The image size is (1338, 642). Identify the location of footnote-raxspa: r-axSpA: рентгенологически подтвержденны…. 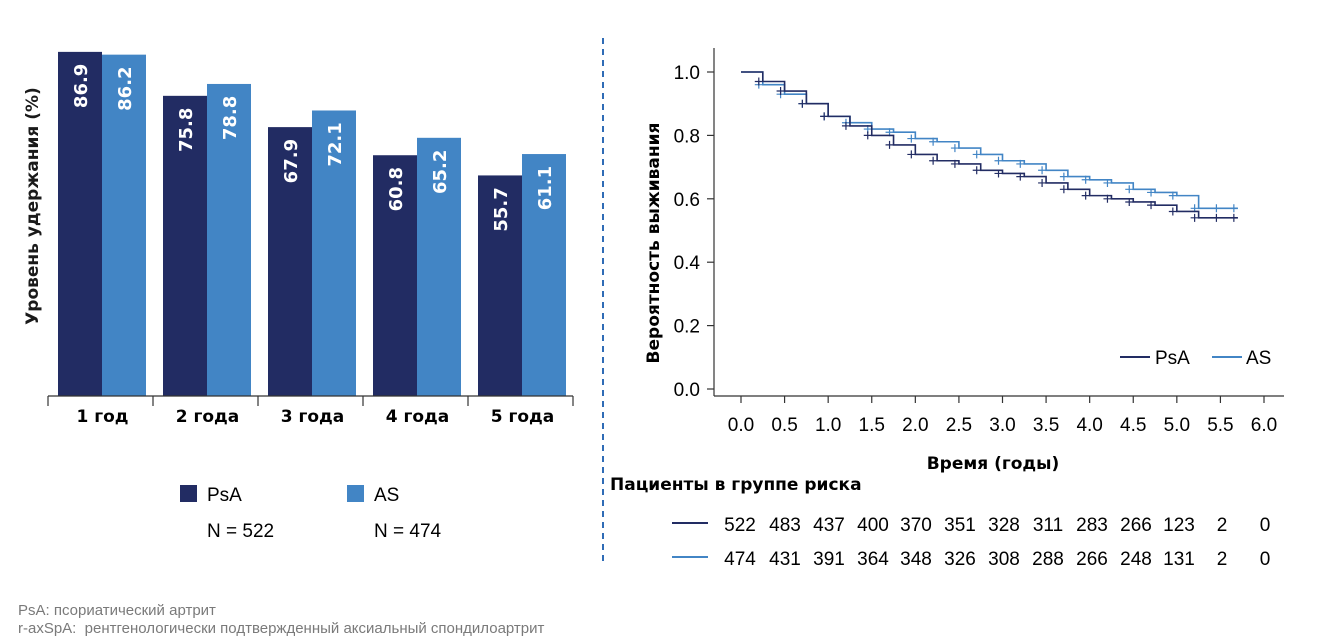
(281, 628).